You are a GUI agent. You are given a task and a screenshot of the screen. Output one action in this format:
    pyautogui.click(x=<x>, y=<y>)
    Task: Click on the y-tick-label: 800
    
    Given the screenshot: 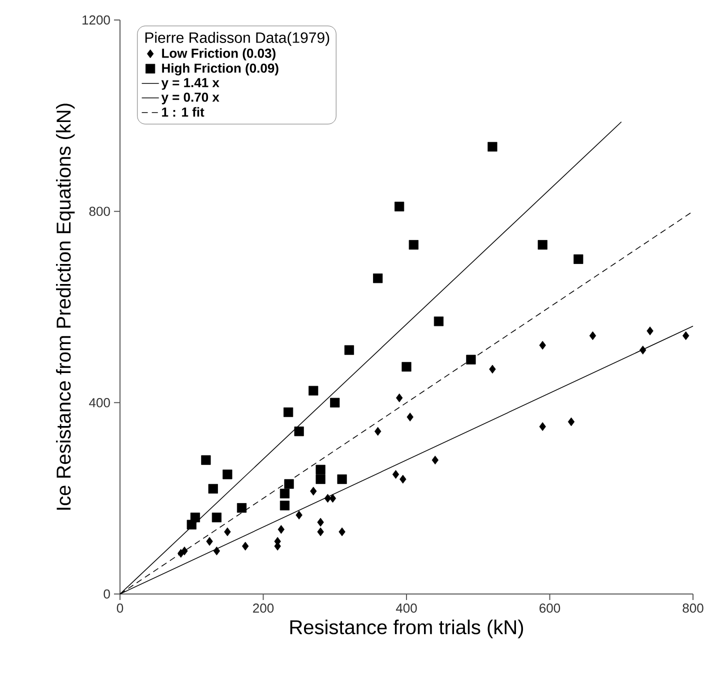 What is the action you would take?
    pyautogui.click(x=99, y=211)
    